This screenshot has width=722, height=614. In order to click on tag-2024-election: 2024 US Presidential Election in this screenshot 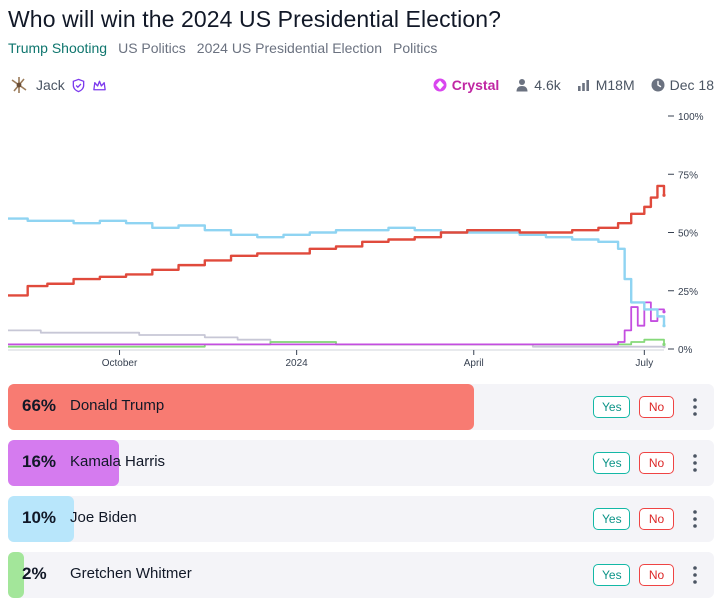, I will do `click(289, 48)`.